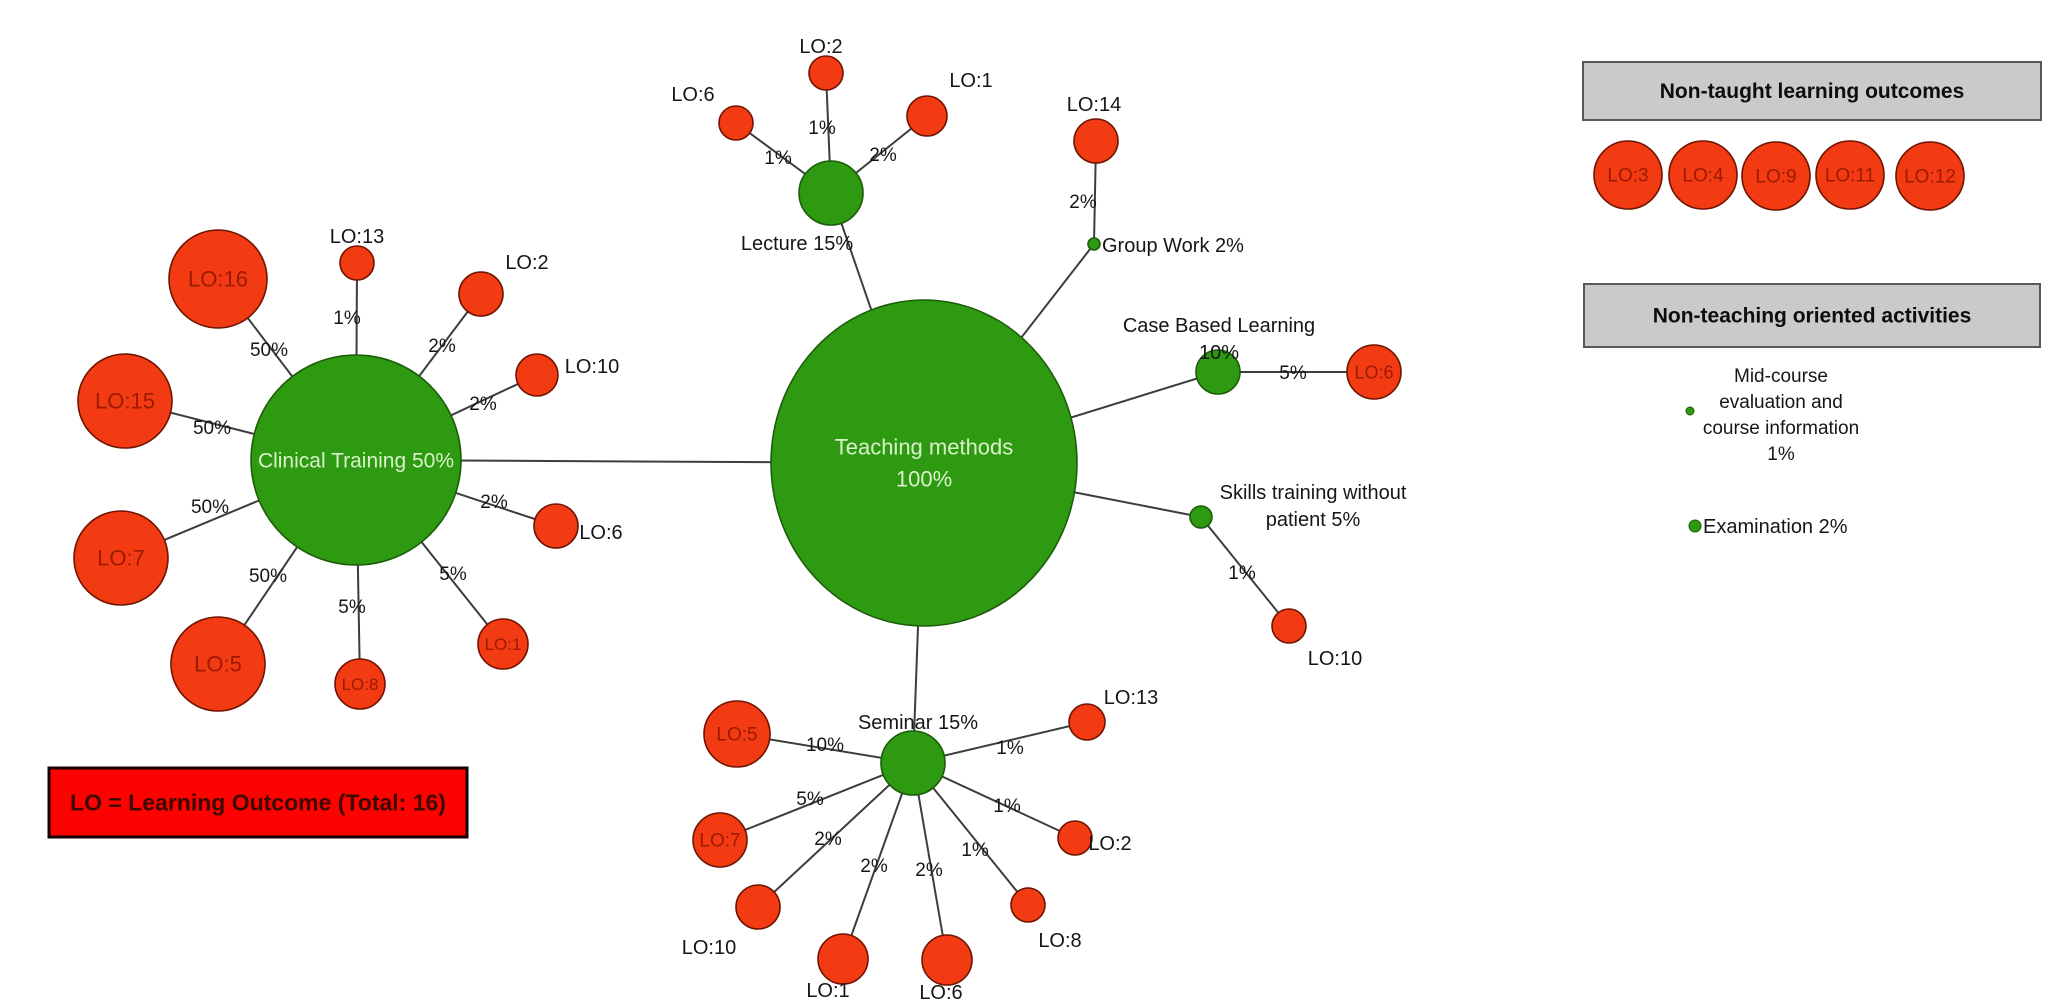 Image resolution: width=2059 pixels, height=1001 pixels. What do you see at coordinates (1109, 844) in the screenshot?
I see `node-outer-label-s2: LO:2` at bounding box center [1109, 844].